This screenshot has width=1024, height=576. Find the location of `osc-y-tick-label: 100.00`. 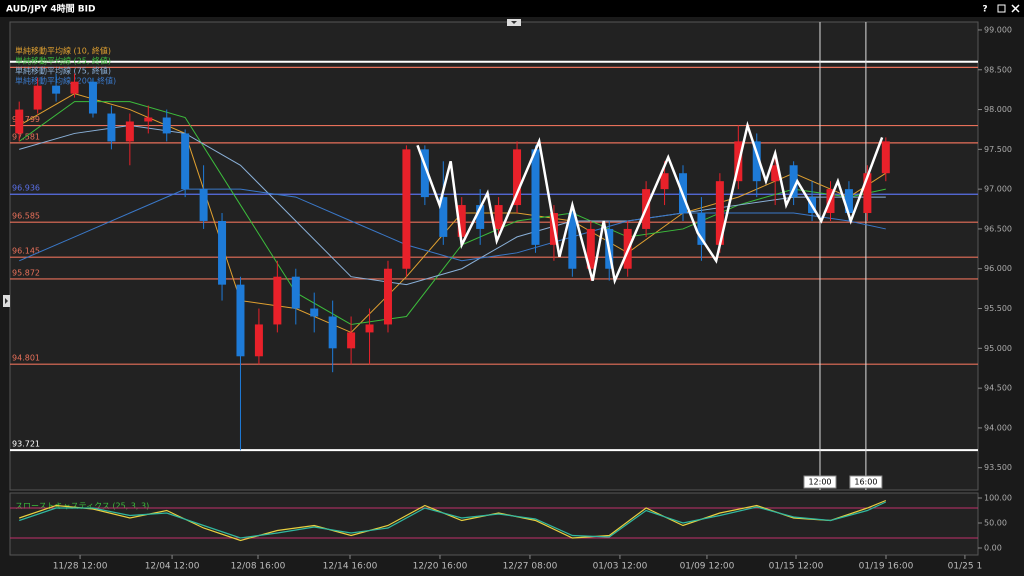

osc-y-tick-label: 100.00 is located at coordinates (998, 498).